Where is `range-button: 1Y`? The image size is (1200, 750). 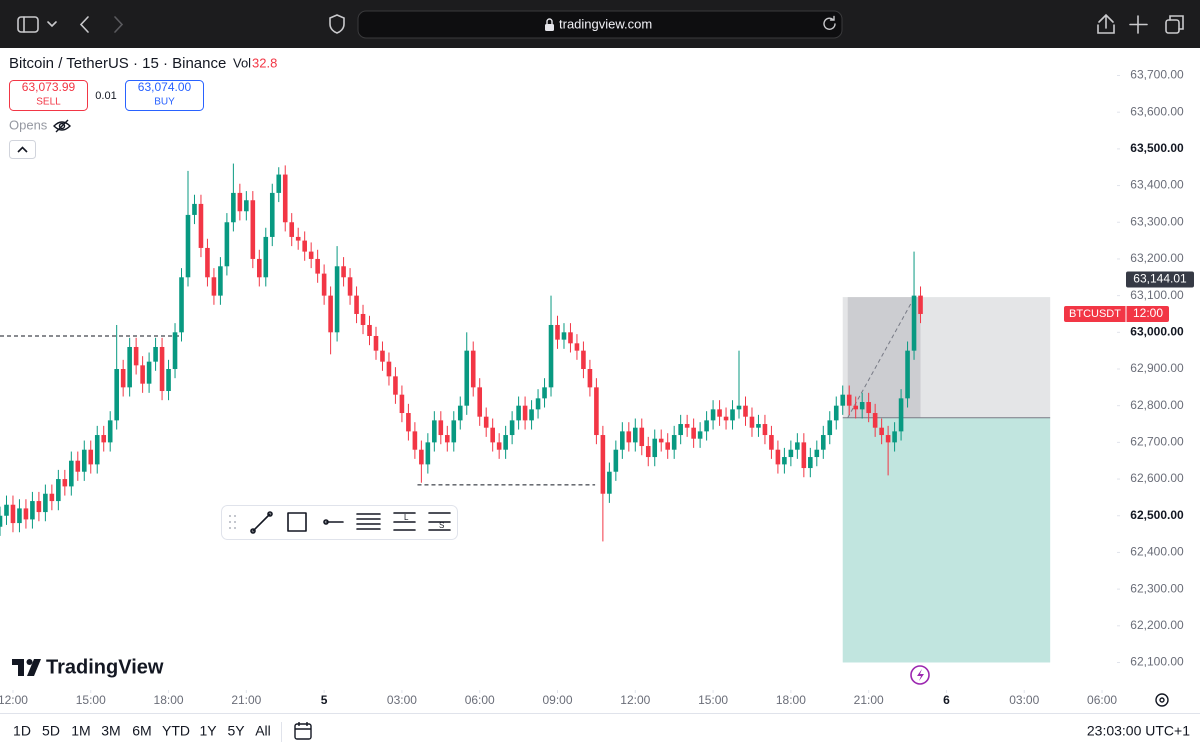 range-button: 1Y is located at coordinates (208, 731).